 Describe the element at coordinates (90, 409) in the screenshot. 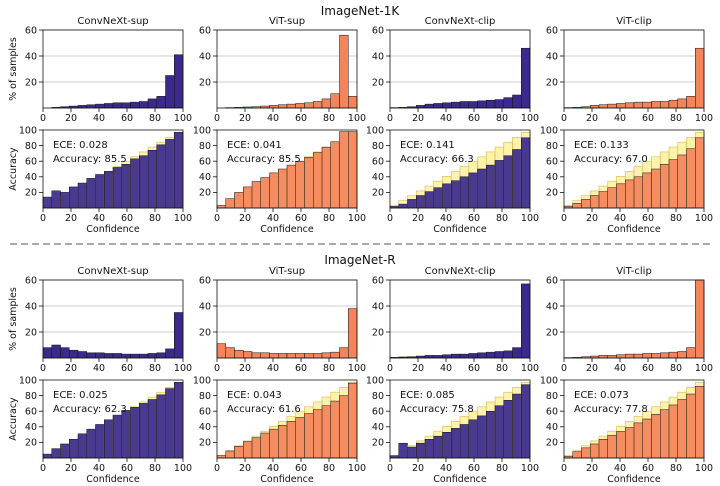

I see `accuracy-annotation: Accuracy: 62.3` at that location.